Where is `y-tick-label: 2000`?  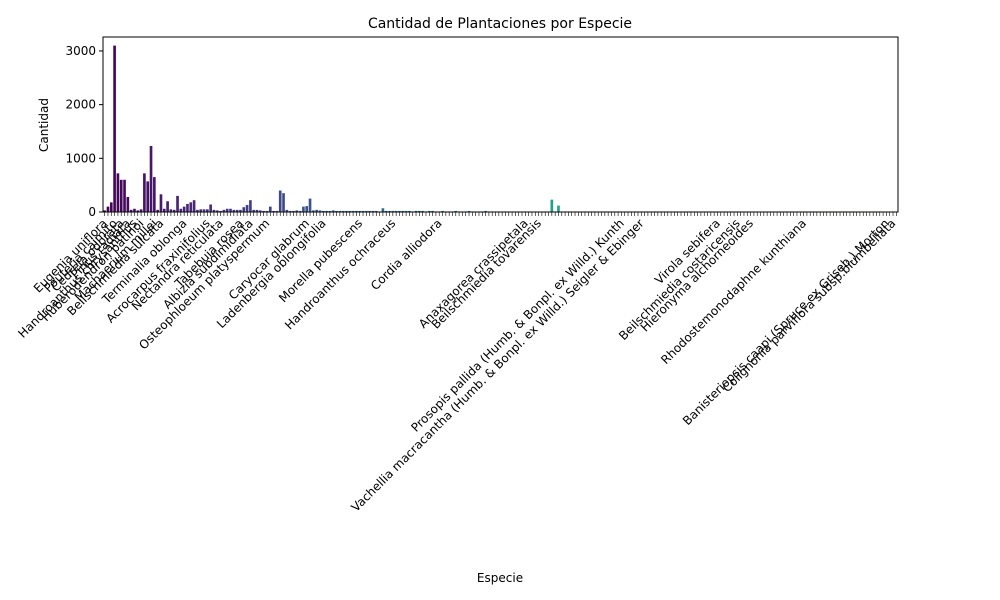 y-tick-label: 2000 is located at coordinates (80, 105).